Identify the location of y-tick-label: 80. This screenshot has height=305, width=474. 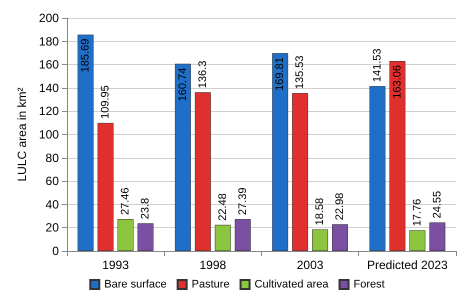
(53, 157).